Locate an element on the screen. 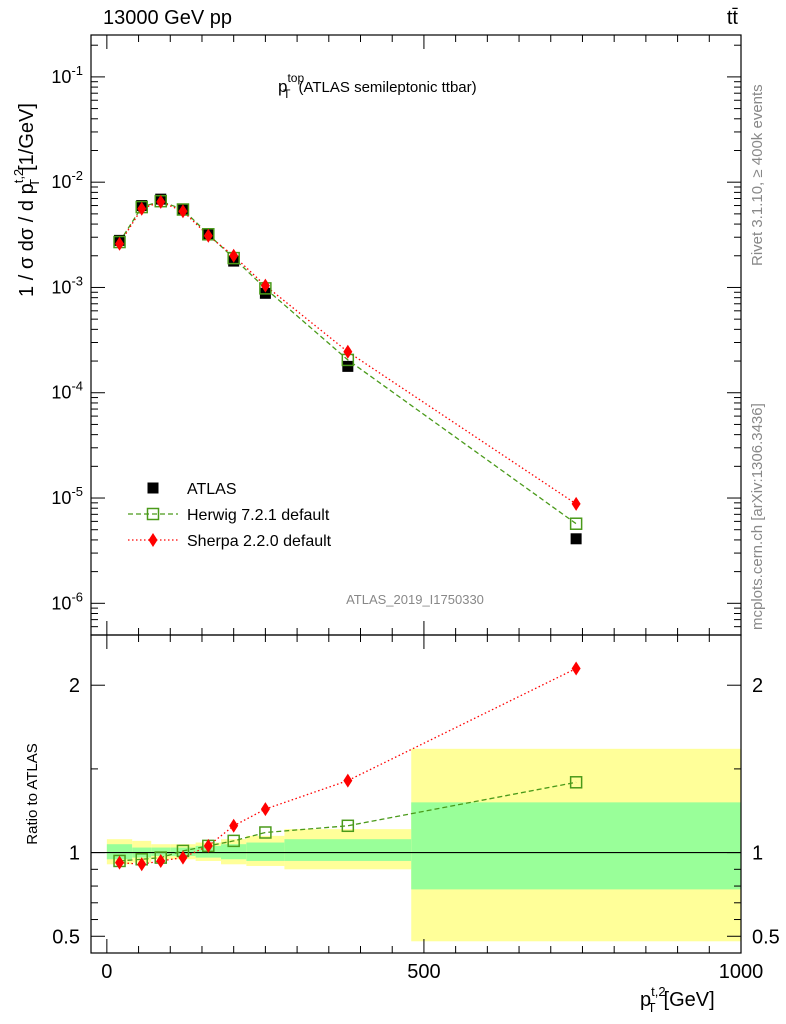 The height and width of the screenshot is (1024, 786). legend-label: Herwig 7.2.1 default is located at coordinates (258, 515).